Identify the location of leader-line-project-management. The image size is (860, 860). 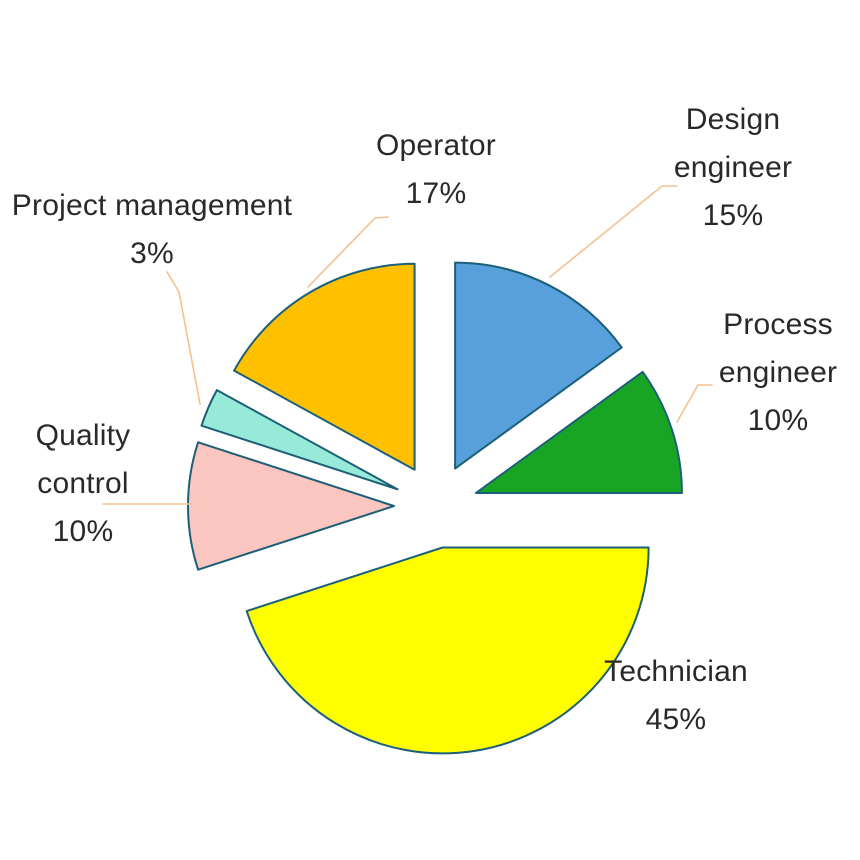
(183, 338).